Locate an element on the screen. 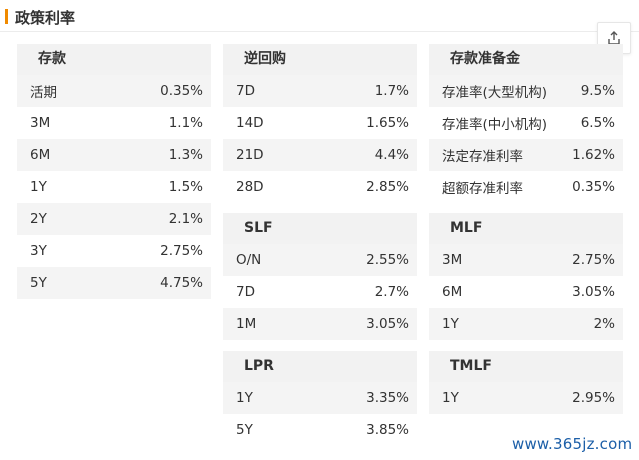  row-value: 2.85% is located at coordinates (387, 187).